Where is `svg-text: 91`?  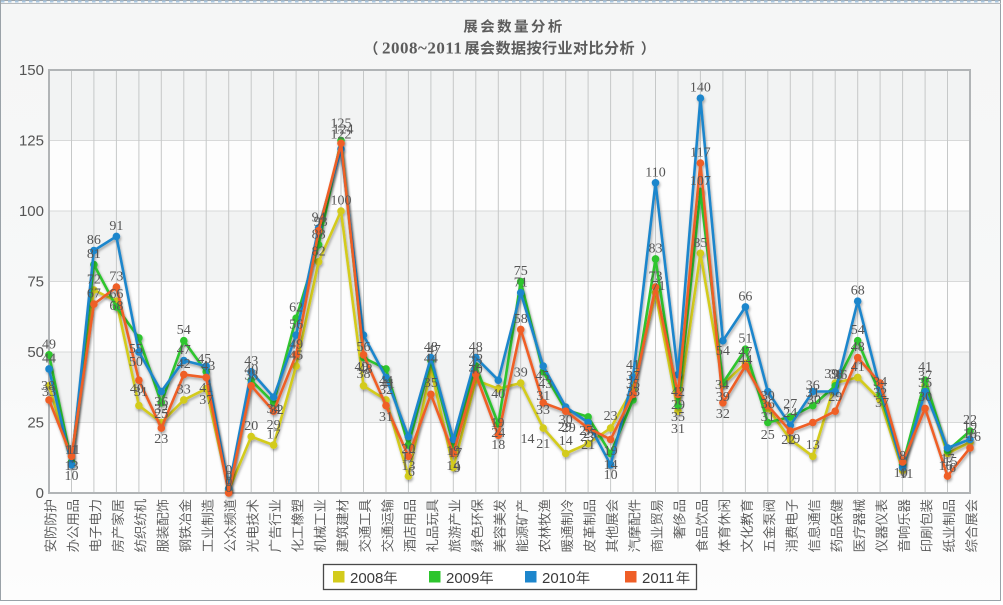 svg-text: 91 is located at coordinates (116, 226).